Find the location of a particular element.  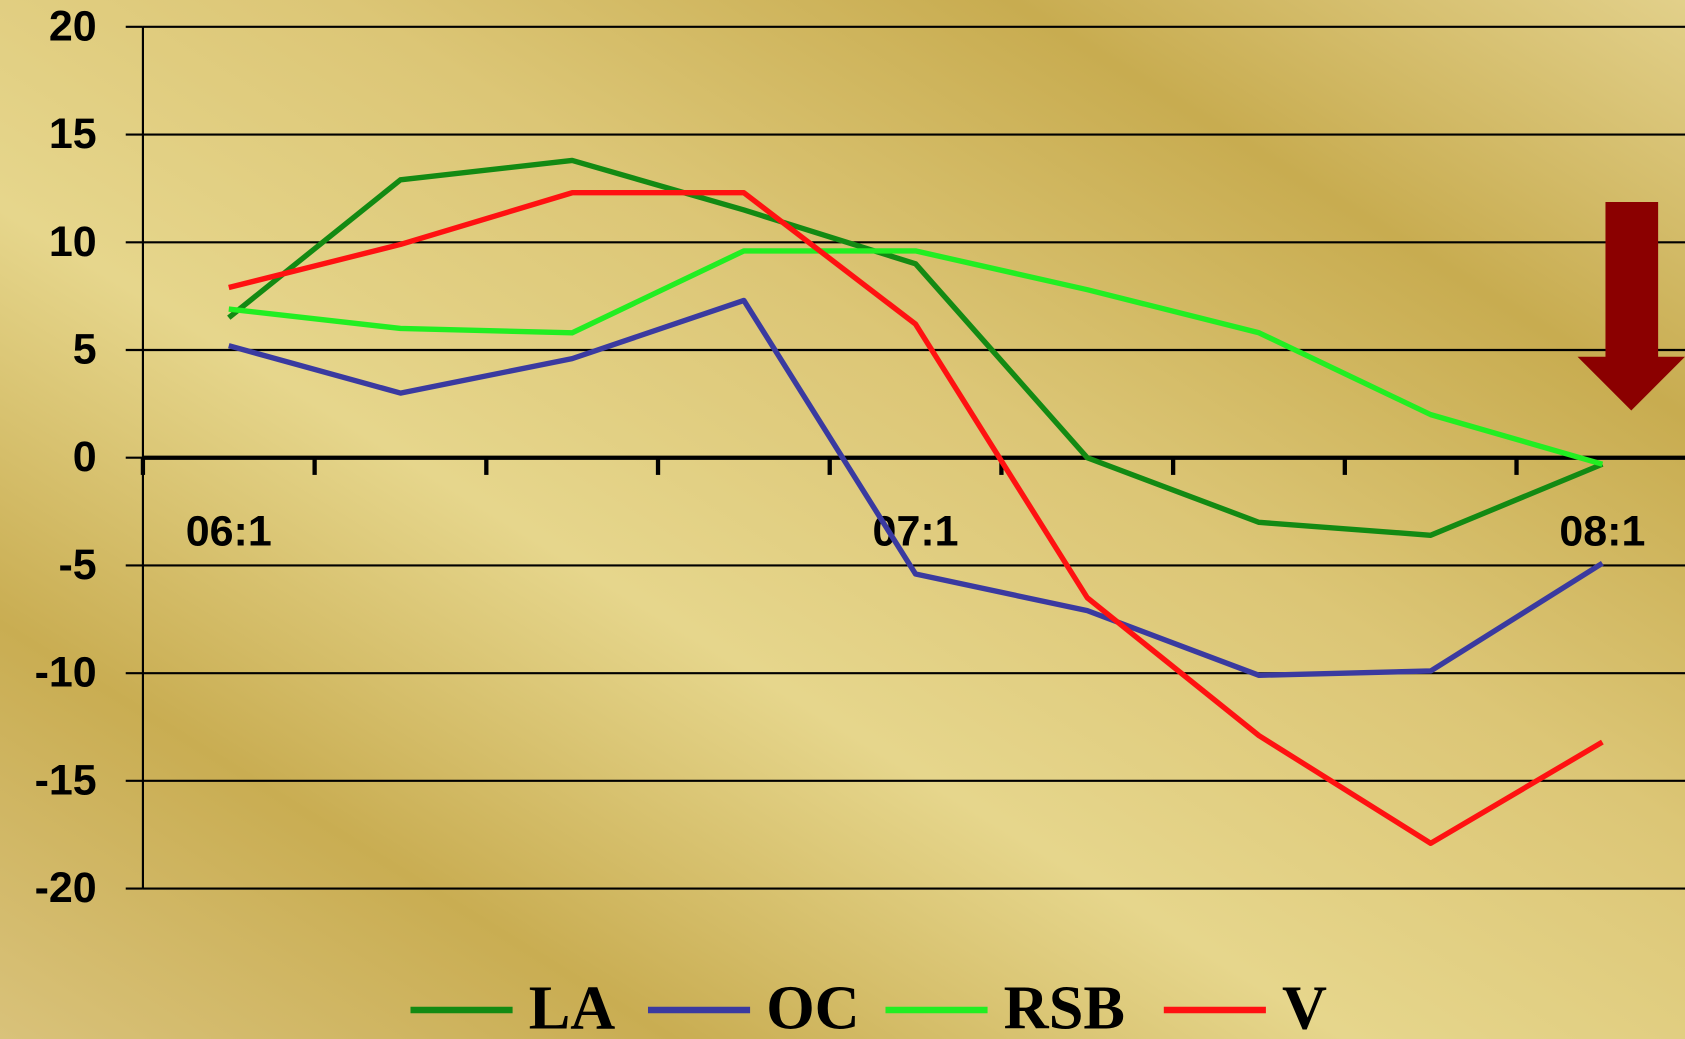

legend-label: OC is located at coordinates (812, 1006).